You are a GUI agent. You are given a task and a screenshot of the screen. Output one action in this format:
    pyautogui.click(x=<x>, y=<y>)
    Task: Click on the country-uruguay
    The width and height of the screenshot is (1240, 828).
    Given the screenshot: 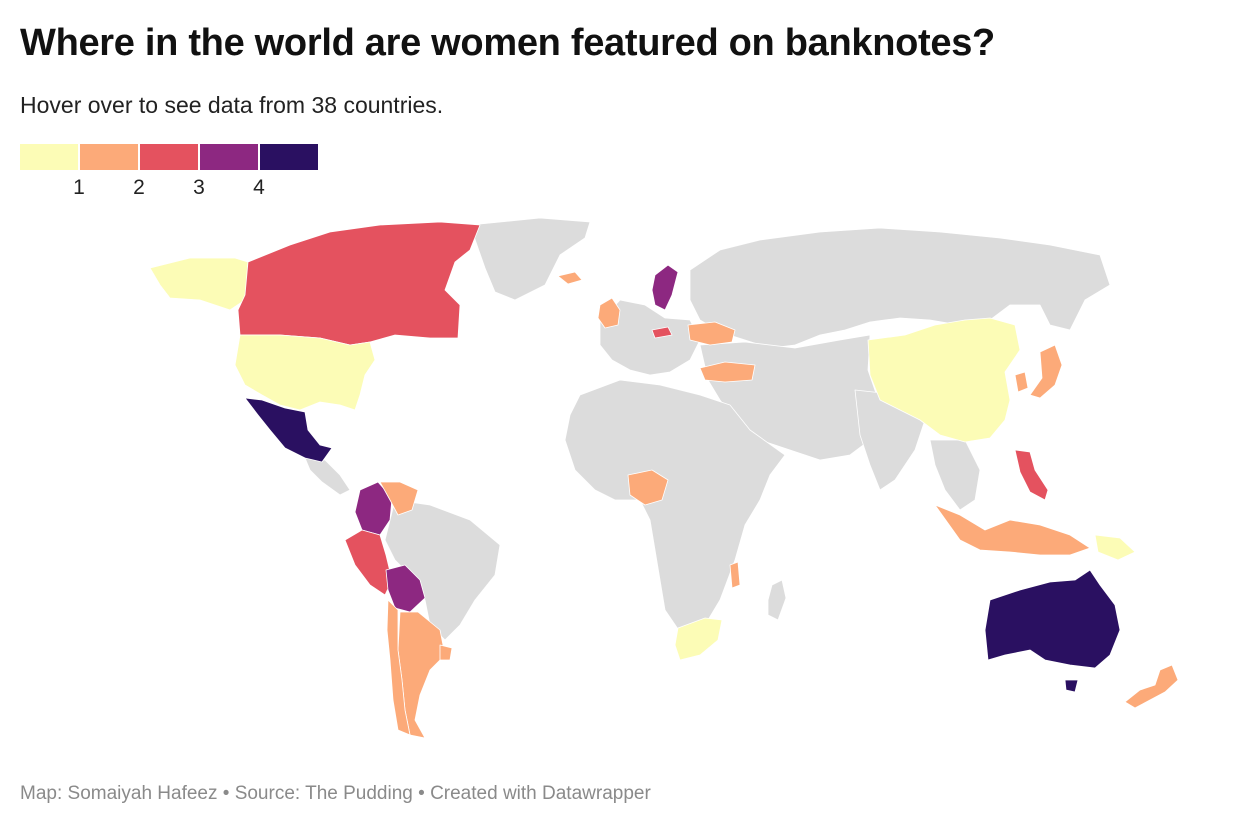 What is the action you would take?
    pyautogui.click(x=446, y=652)
    